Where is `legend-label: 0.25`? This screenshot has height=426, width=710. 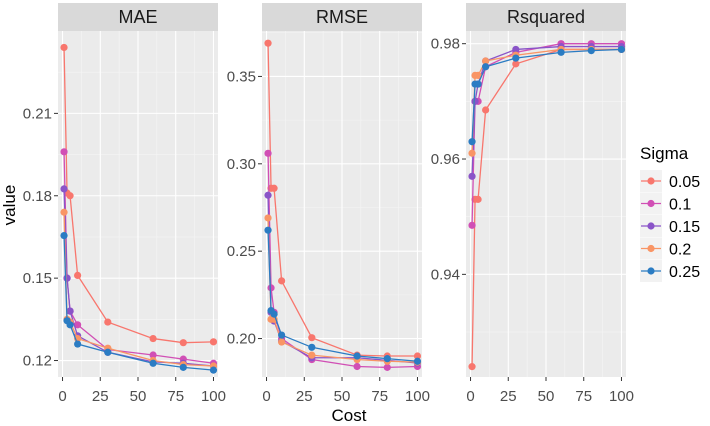
legend-label: 0.25 is located at coordinates (684, 272).